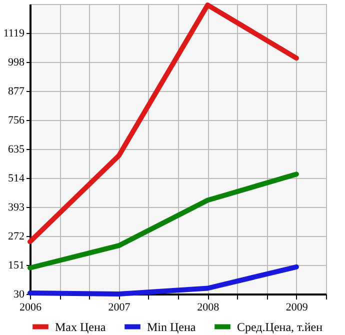 Image resolution: width=345 pixels, height=335 pixels. What do you see at coordinates (16, 266) in the screenshot?
I see `y-tick-label: 151` at bounding box center [16, 266].